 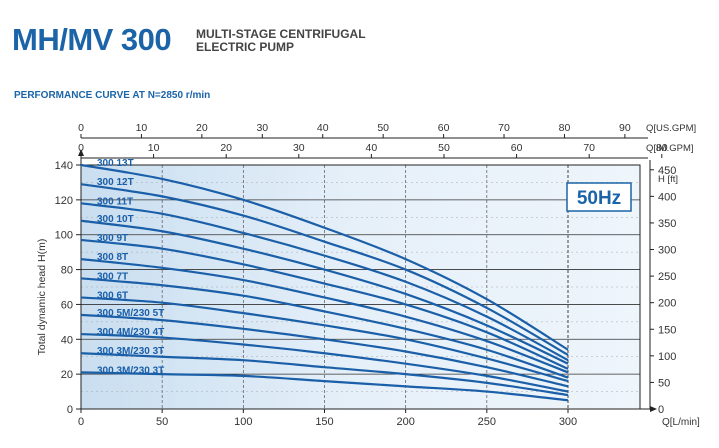 I want to click on x-axis-title: Q[L/min], so click(x=681, y=422).